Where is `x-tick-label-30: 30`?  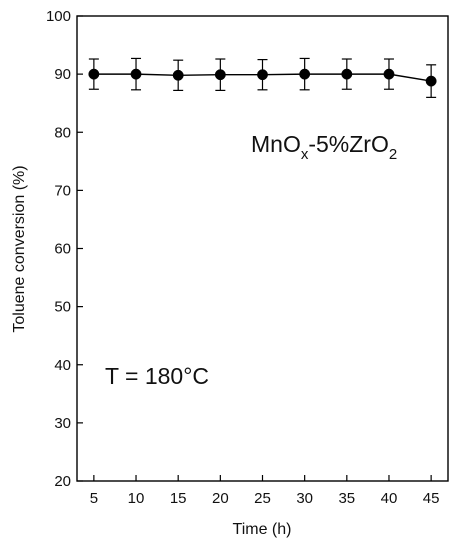 x-tick-label-30: 30 is located at coordinates (304, 498).